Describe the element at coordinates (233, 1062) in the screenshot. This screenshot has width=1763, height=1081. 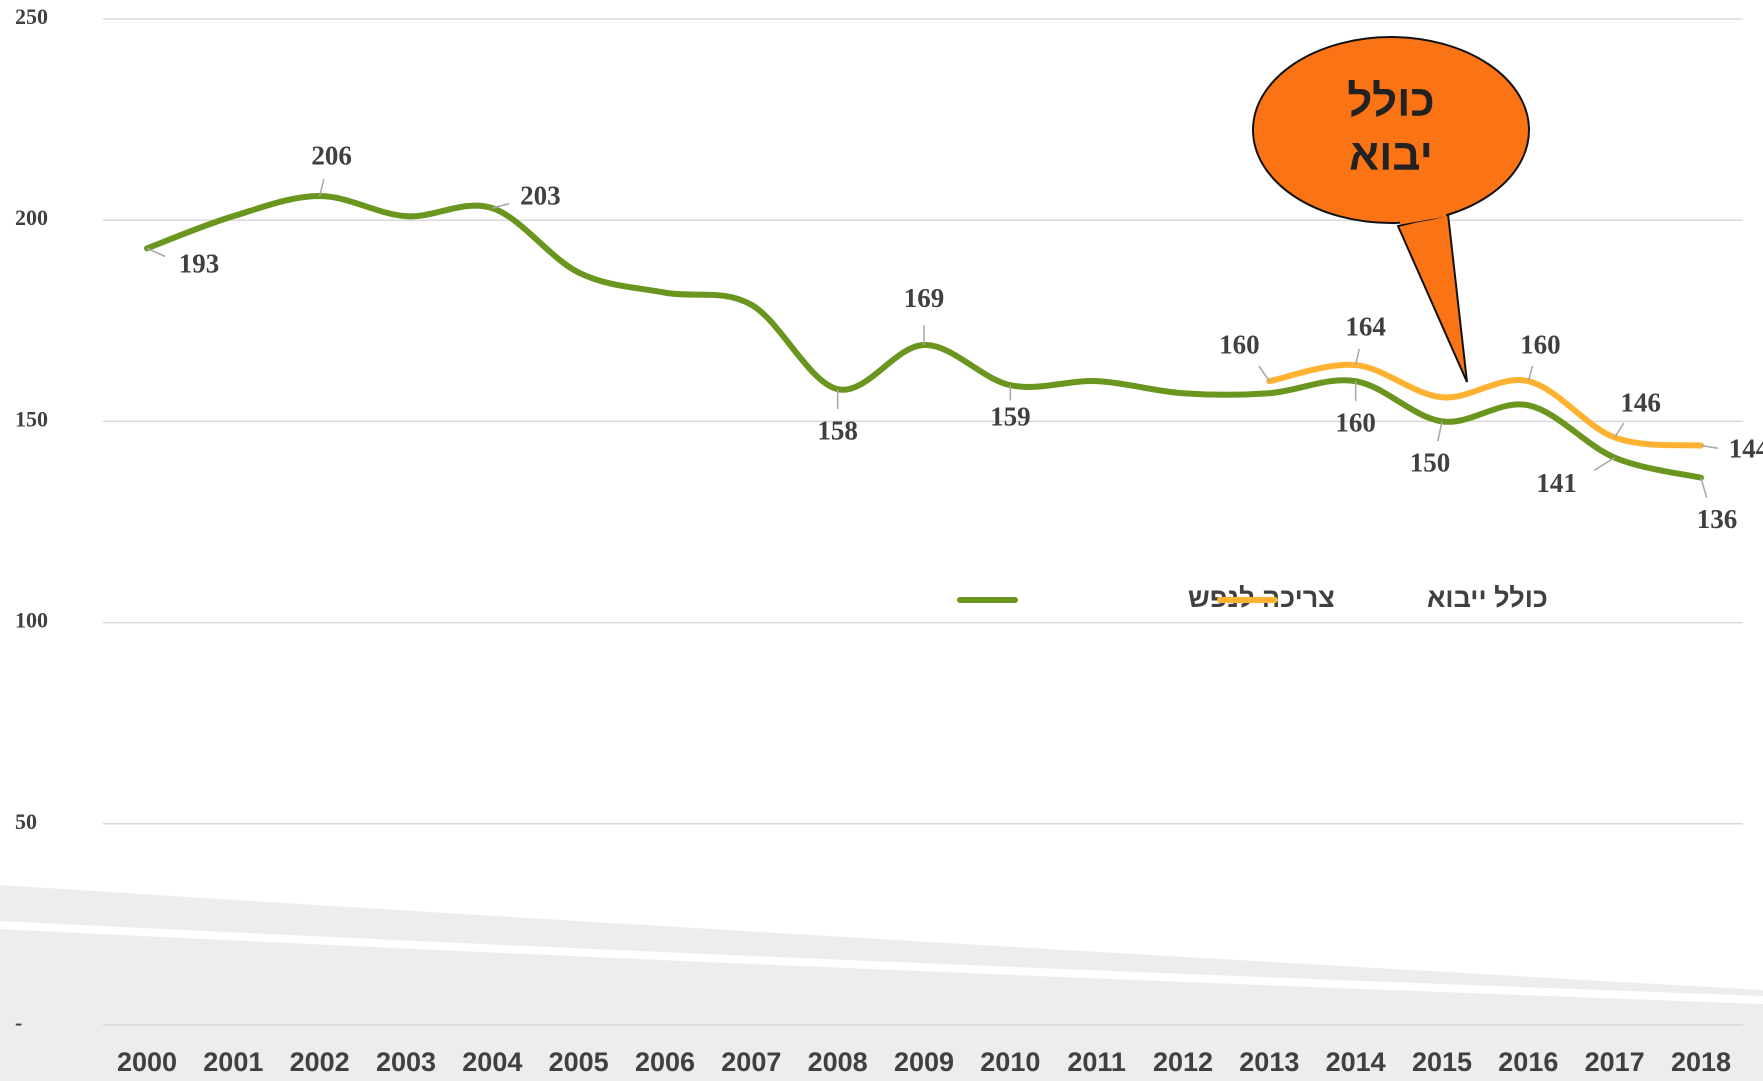
I see `x-tick-label: 2001` at that location.